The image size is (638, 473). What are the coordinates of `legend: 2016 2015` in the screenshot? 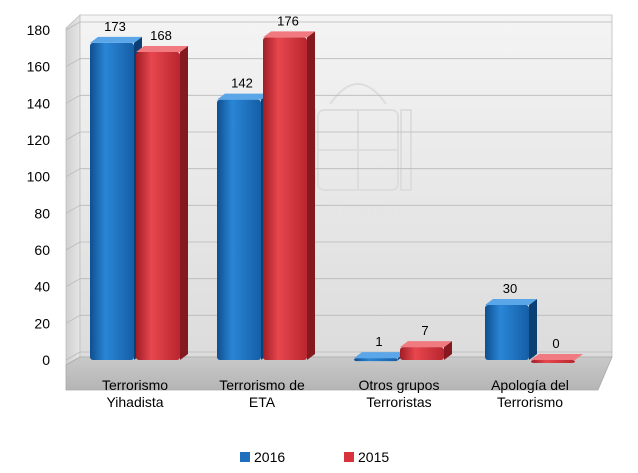 It's located at (314, 457).